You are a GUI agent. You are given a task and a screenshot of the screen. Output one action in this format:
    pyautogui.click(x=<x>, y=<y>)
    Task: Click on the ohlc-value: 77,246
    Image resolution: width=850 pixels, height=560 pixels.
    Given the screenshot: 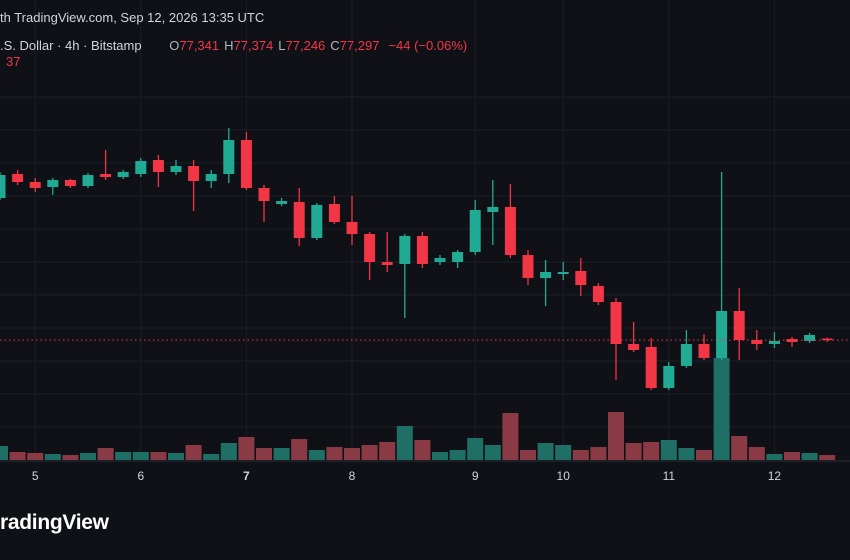 What is the action you would take?
    pyautogui.click(x=305, y=45)
    